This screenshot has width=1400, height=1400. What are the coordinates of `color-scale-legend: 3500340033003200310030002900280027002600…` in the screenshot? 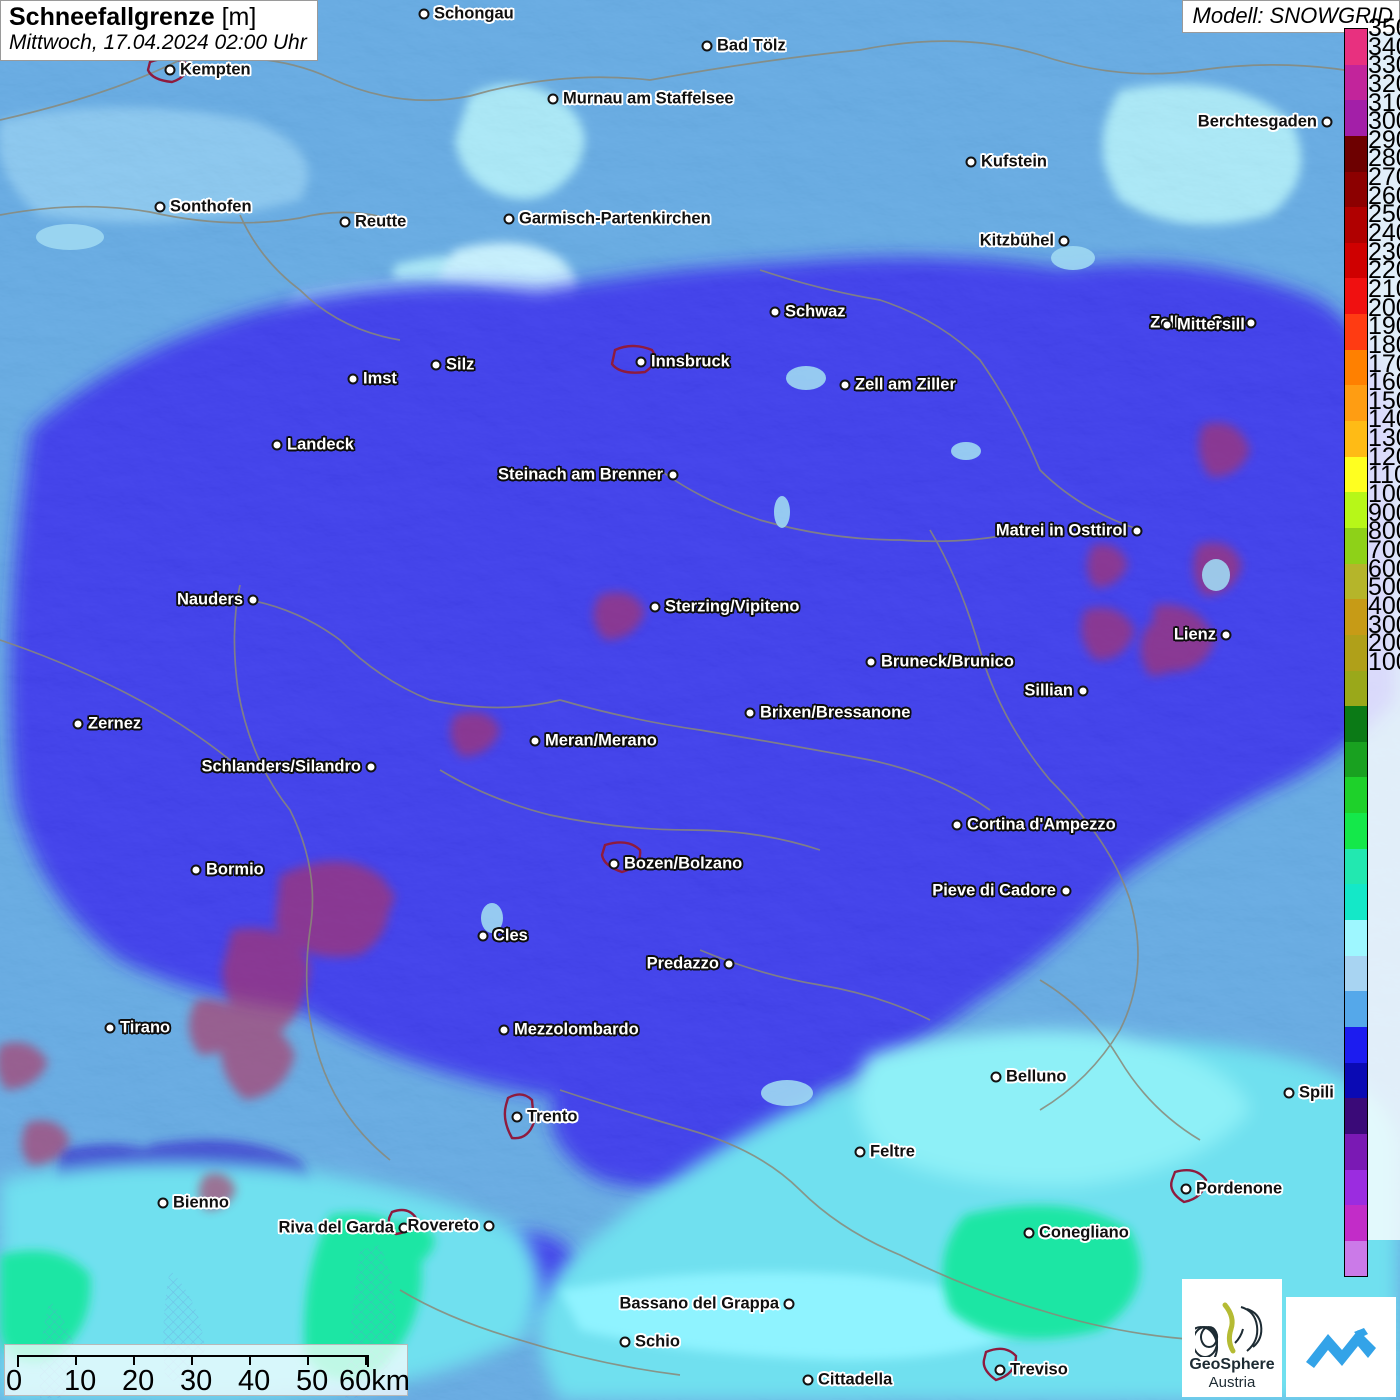 It's located at (1359, 646).